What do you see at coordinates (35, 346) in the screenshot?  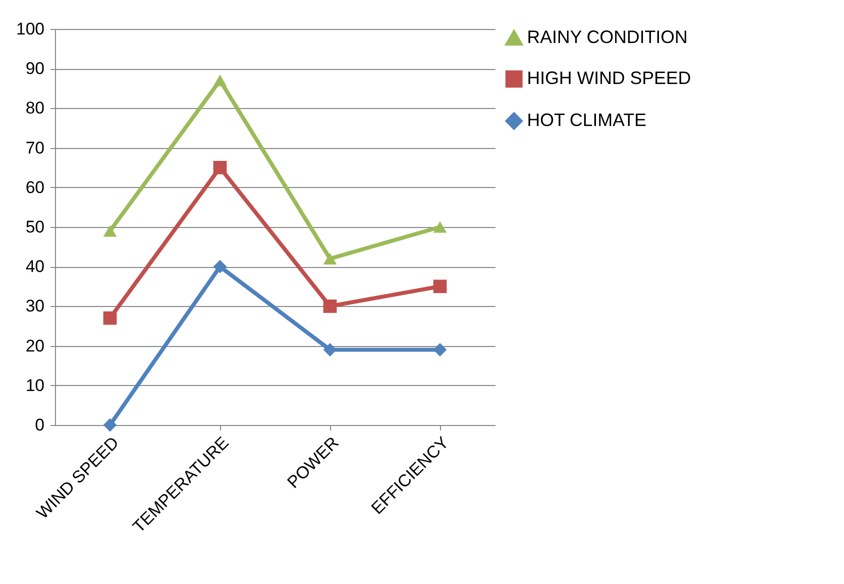 I see `y-tick-label: 20` at bounding box center [35, 346].